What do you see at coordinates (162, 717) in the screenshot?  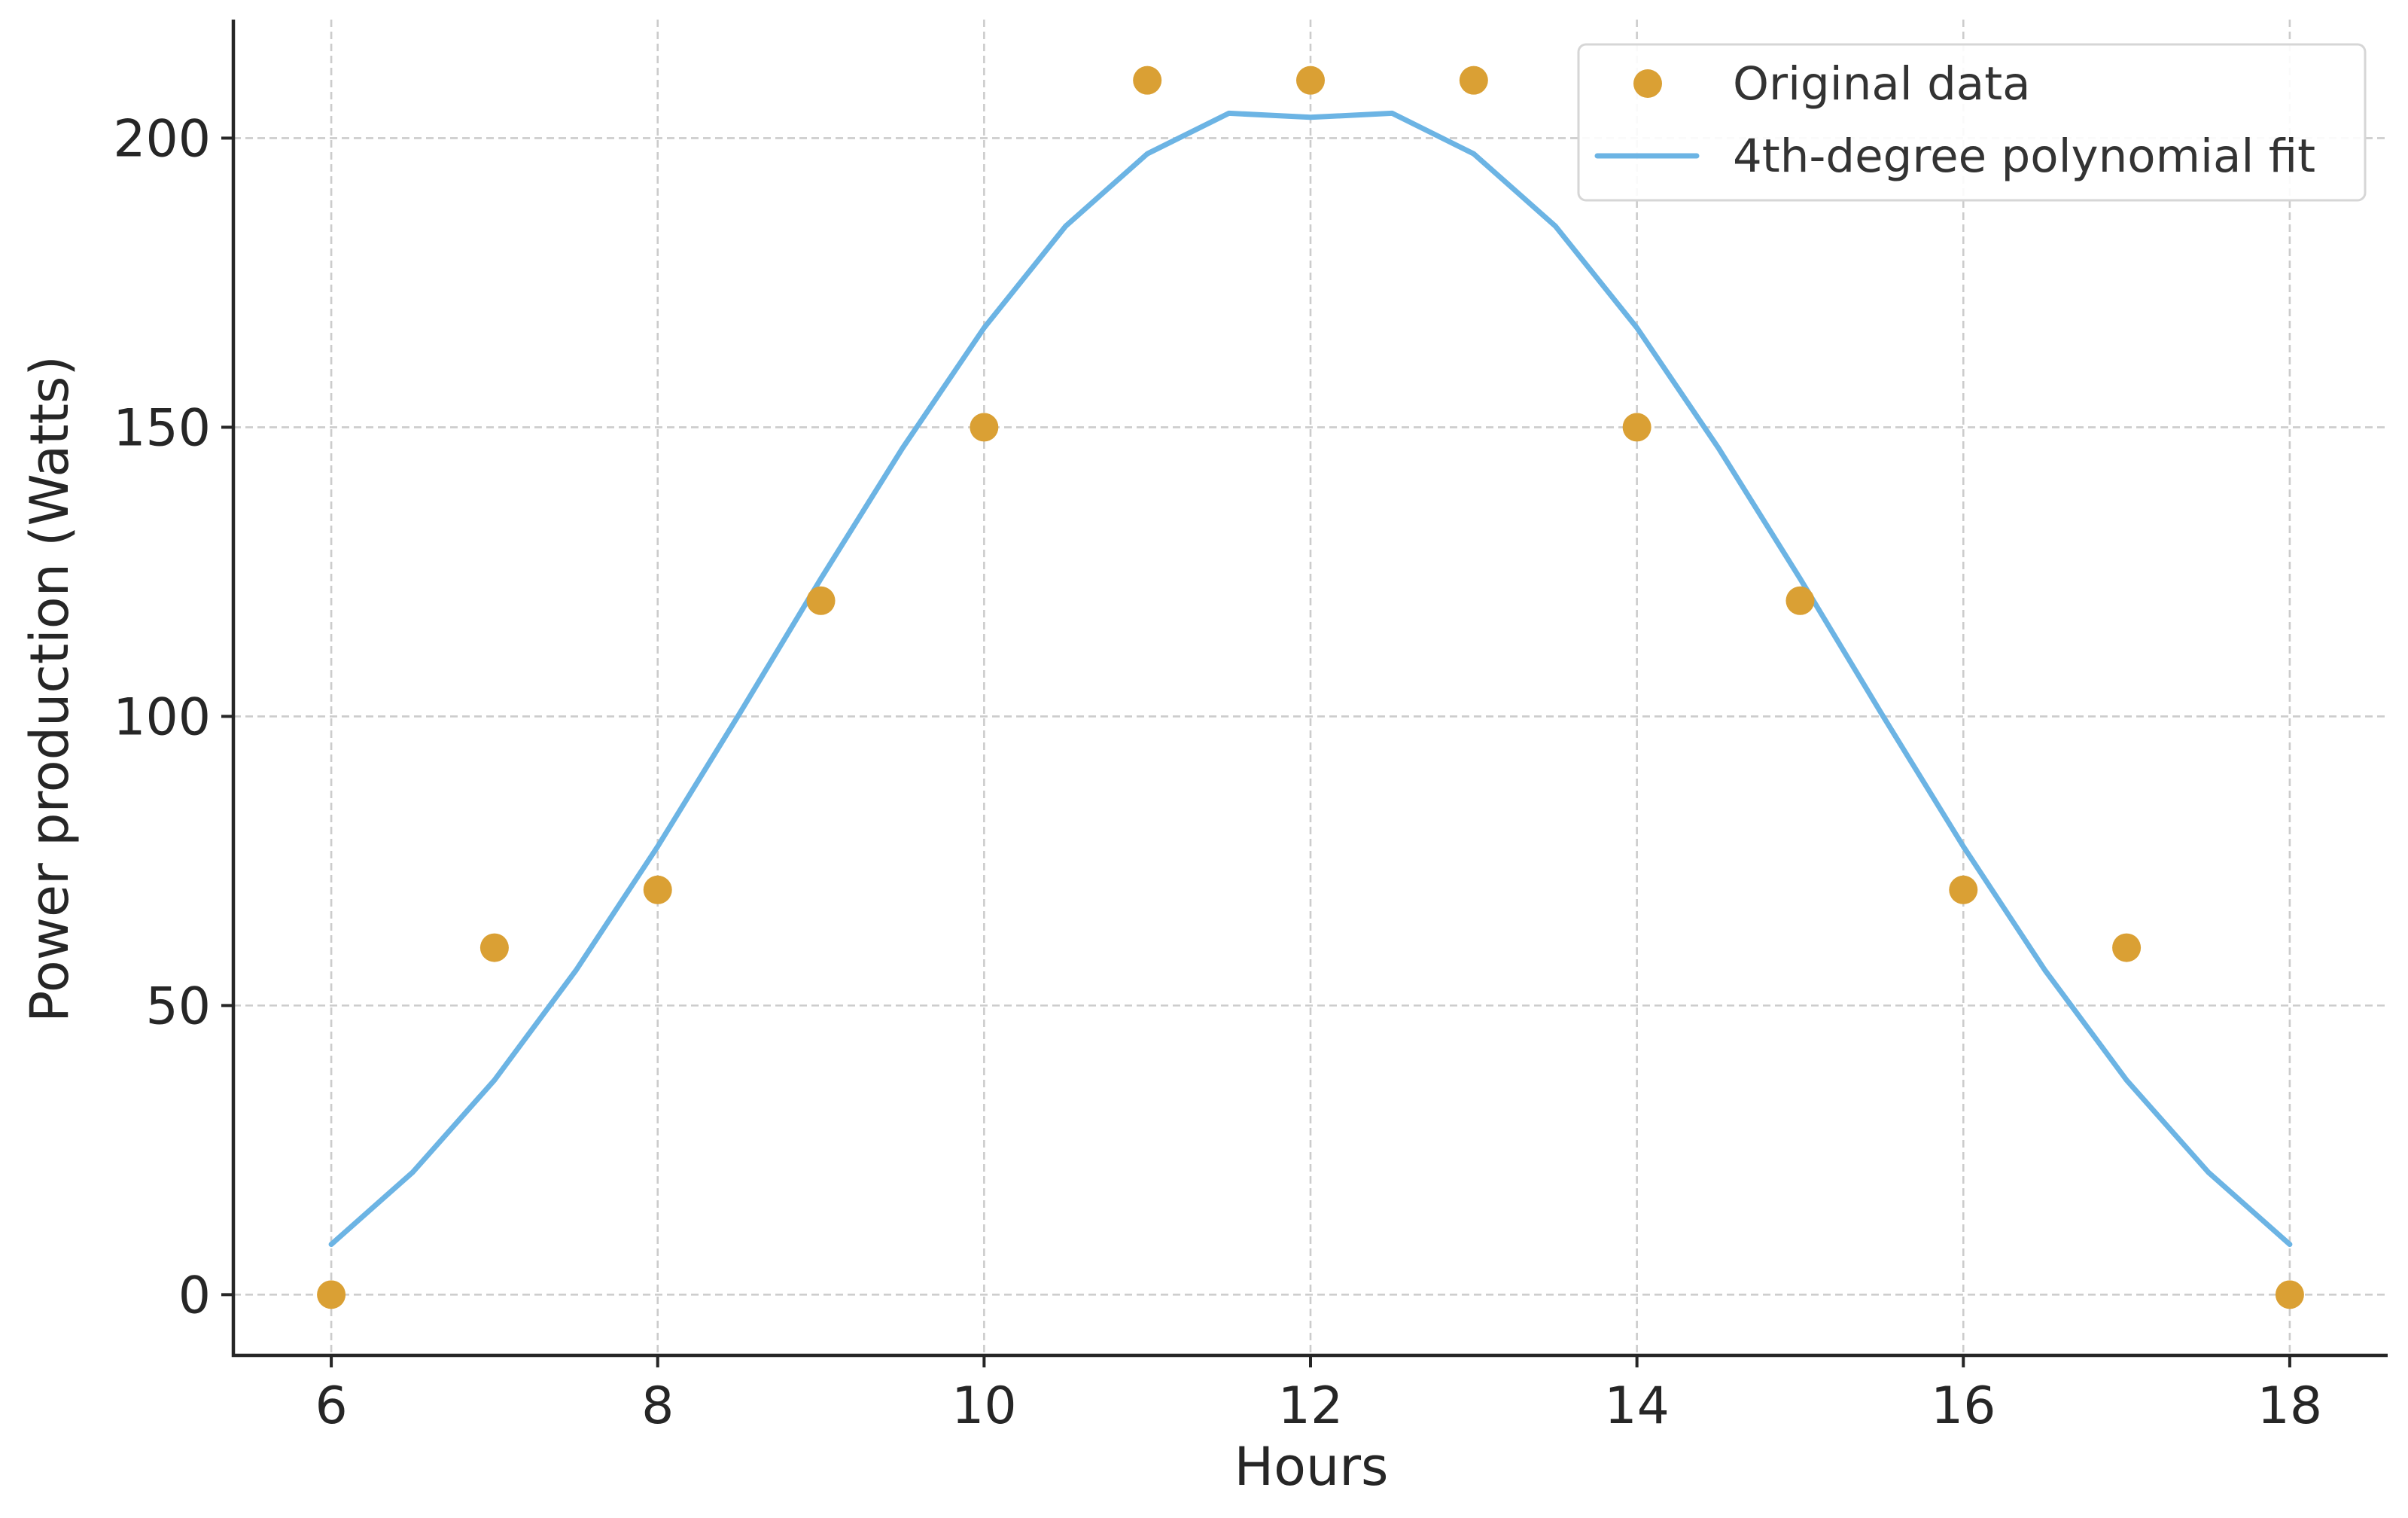 I see `y-tick-label-100: 100` at bounding box center [162, 717].